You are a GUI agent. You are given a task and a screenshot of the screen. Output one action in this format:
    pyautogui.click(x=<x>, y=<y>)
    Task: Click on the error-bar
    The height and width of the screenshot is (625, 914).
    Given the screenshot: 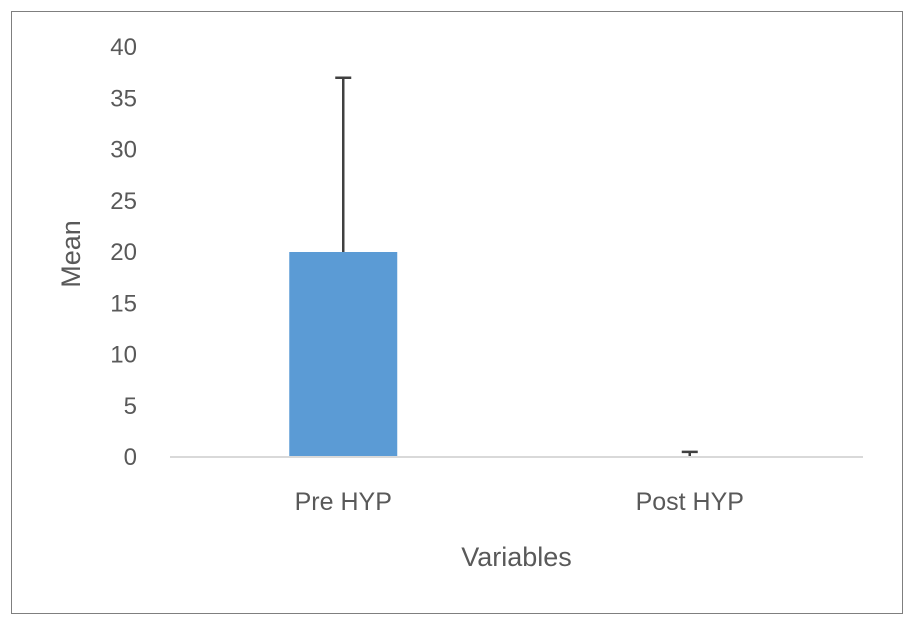 What is the action you would take?
    pyautogui.click(x=343, y=164)
    